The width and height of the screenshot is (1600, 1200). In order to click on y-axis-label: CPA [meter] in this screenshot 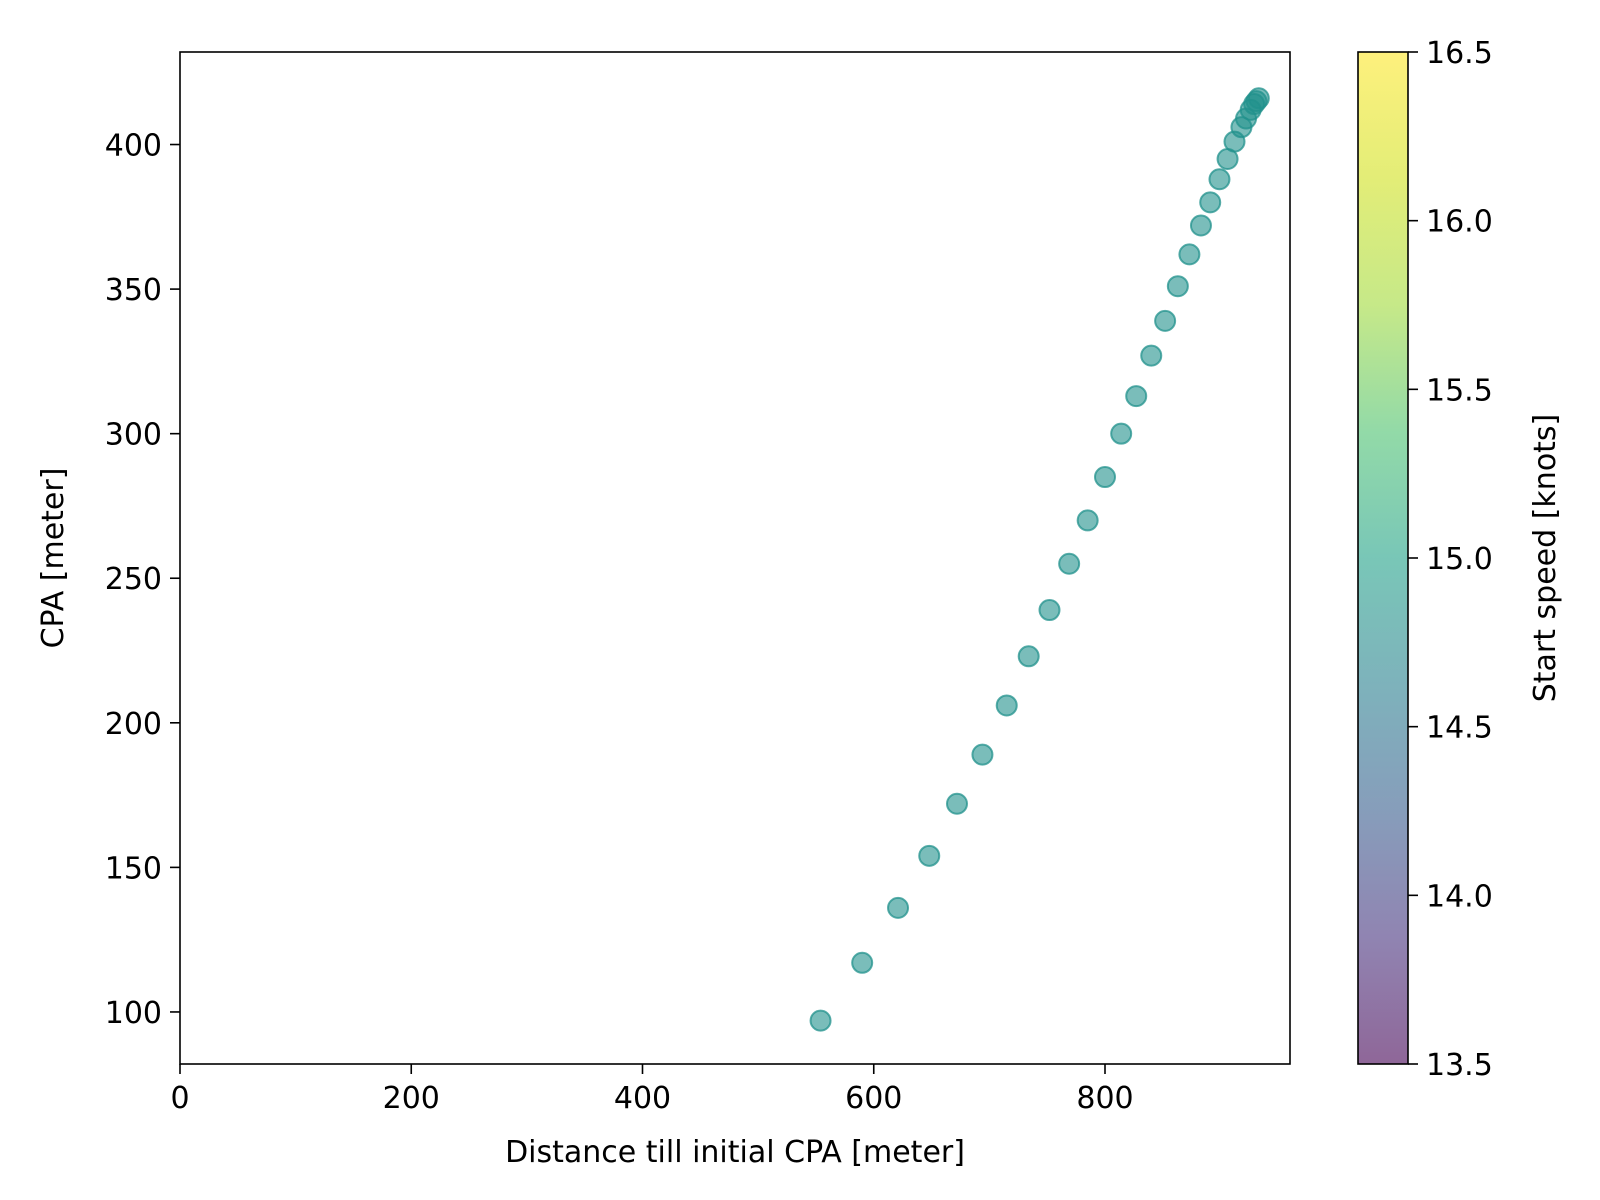, I will do `click(53, 558)`.